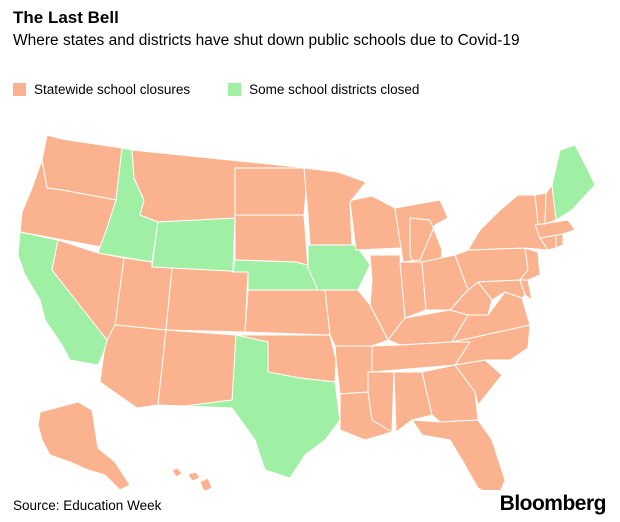 The image size is (620, 522). What do you see at coordinates (413, 402) in the screenshot?
I see `state-al` at bounding box center [413, 402].